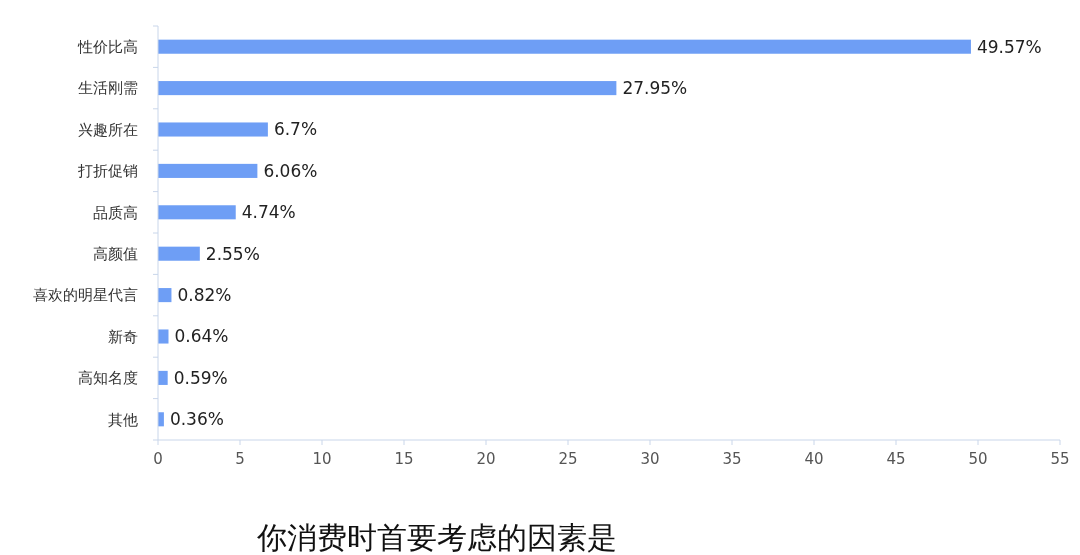  What do you see at coordinates (322, 459) in the screenshot?
I see `x-tick-label: 10` at bounding box center [322, 459].